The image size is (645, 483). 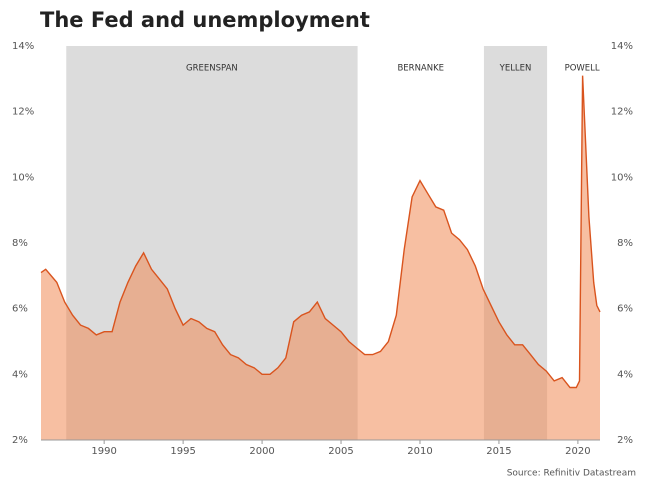 I want to click on y2-tick-label: 10%, so click(x=622, y=177).